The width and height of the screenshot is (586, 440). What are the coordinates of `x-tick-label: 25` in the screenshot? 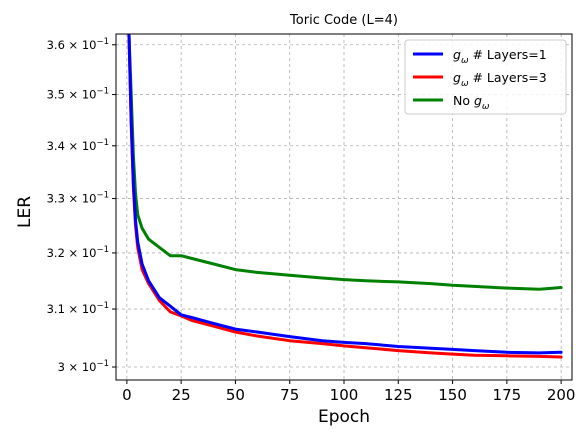 It's located at (181, 395).